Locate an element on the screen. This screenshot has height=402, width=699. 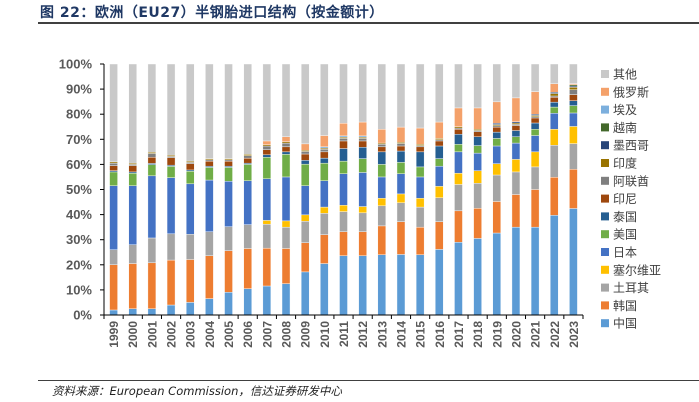
bar-stack-2023 is located at coordinates (573, 189).